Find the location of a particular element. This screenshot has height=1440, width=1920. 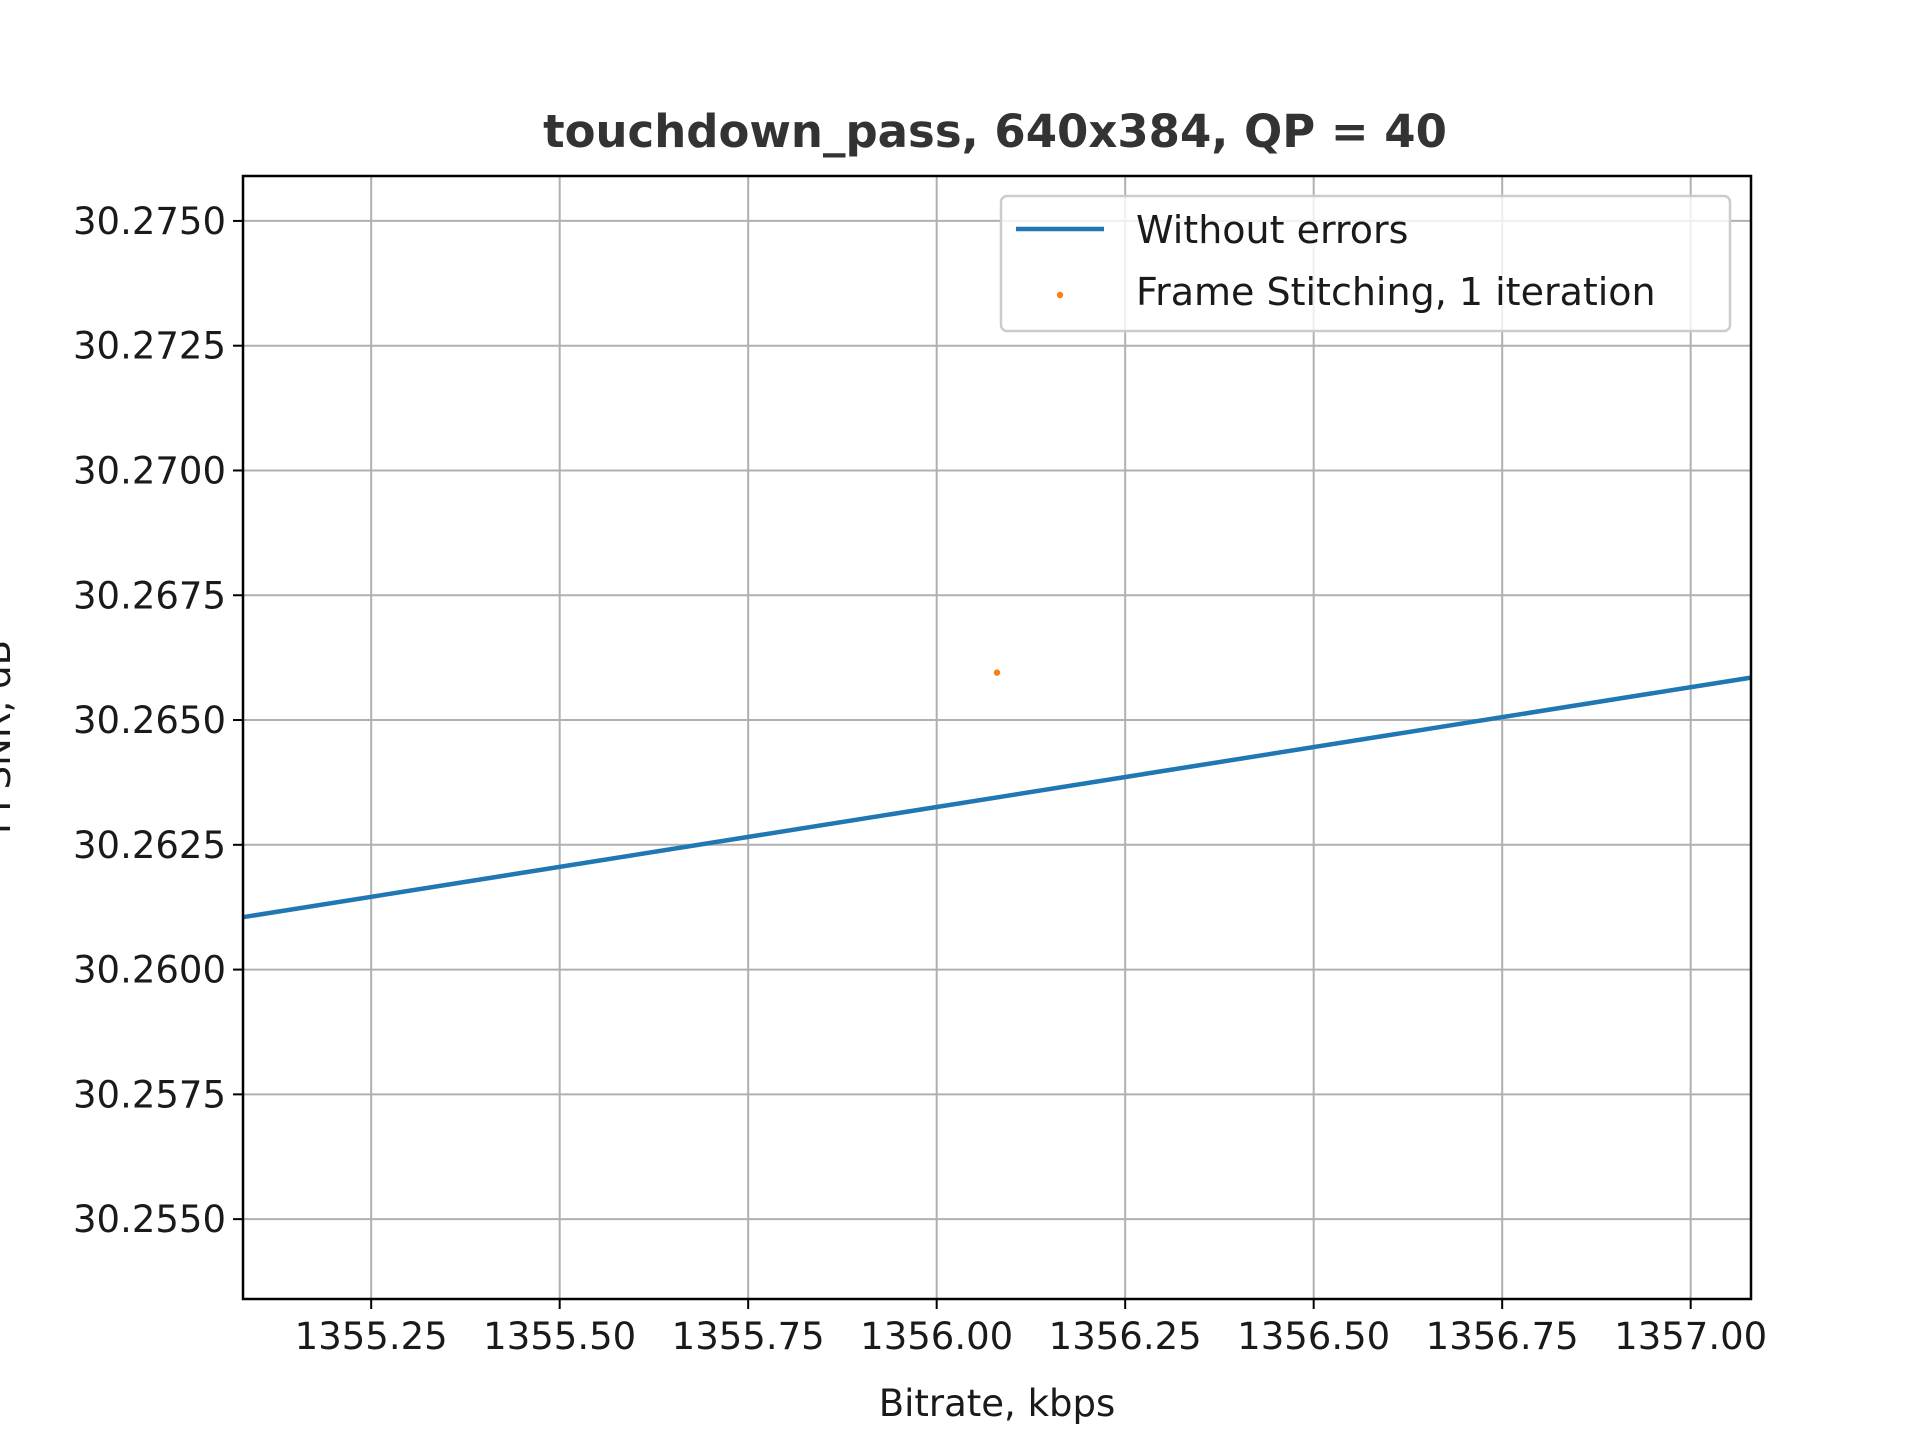

legend-label-without-errors: Without errors is located at coordinates (1272, 230).